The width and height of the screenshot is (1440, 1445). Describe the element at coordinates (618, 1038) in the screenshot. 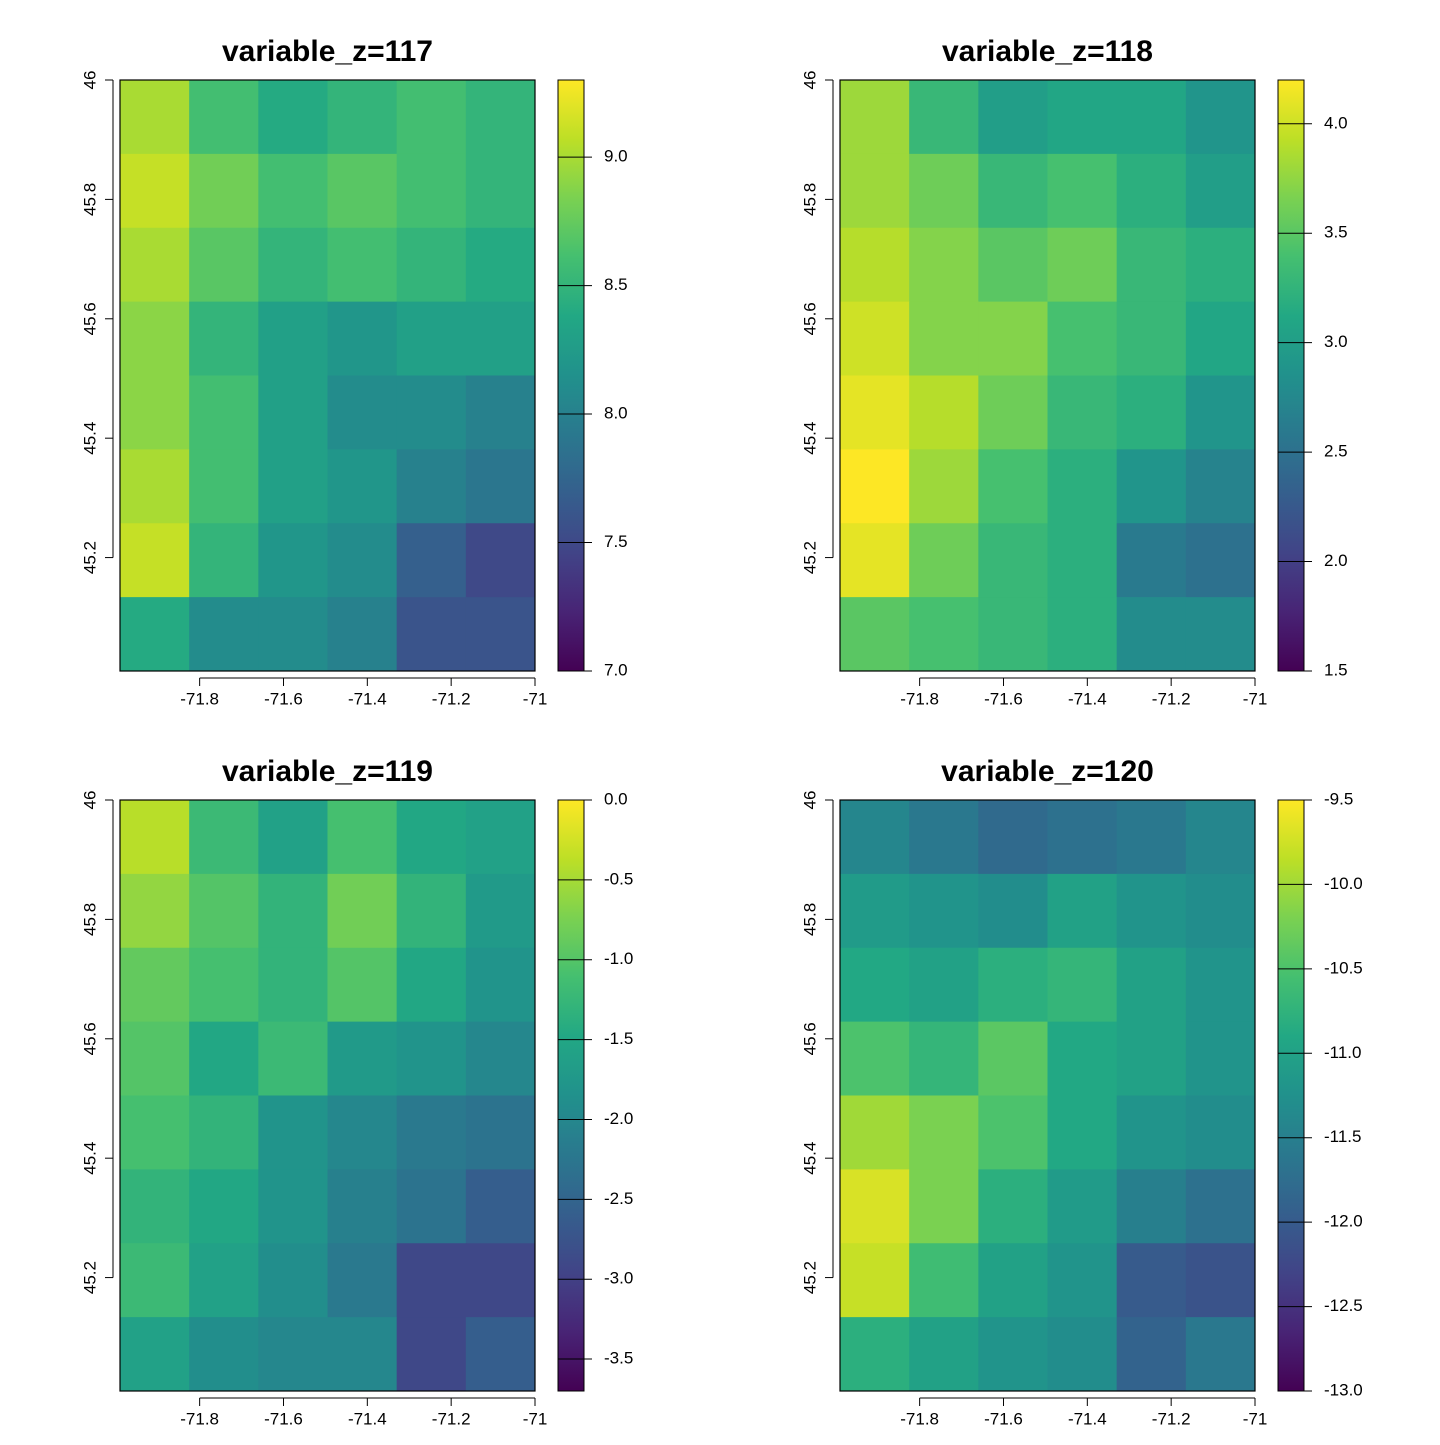

I see `colorbar-tick-label: -1.5` at that location.